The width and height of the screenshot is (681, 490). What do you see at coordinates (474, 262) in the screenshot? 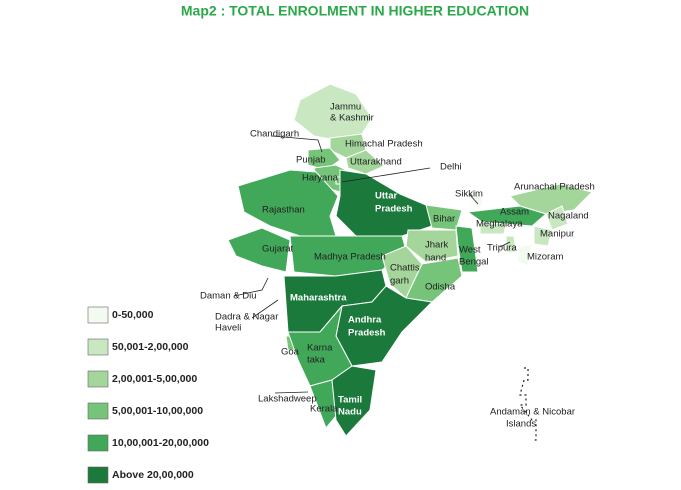
I see `state-label: Bengal` at bounding box center [474, 262].